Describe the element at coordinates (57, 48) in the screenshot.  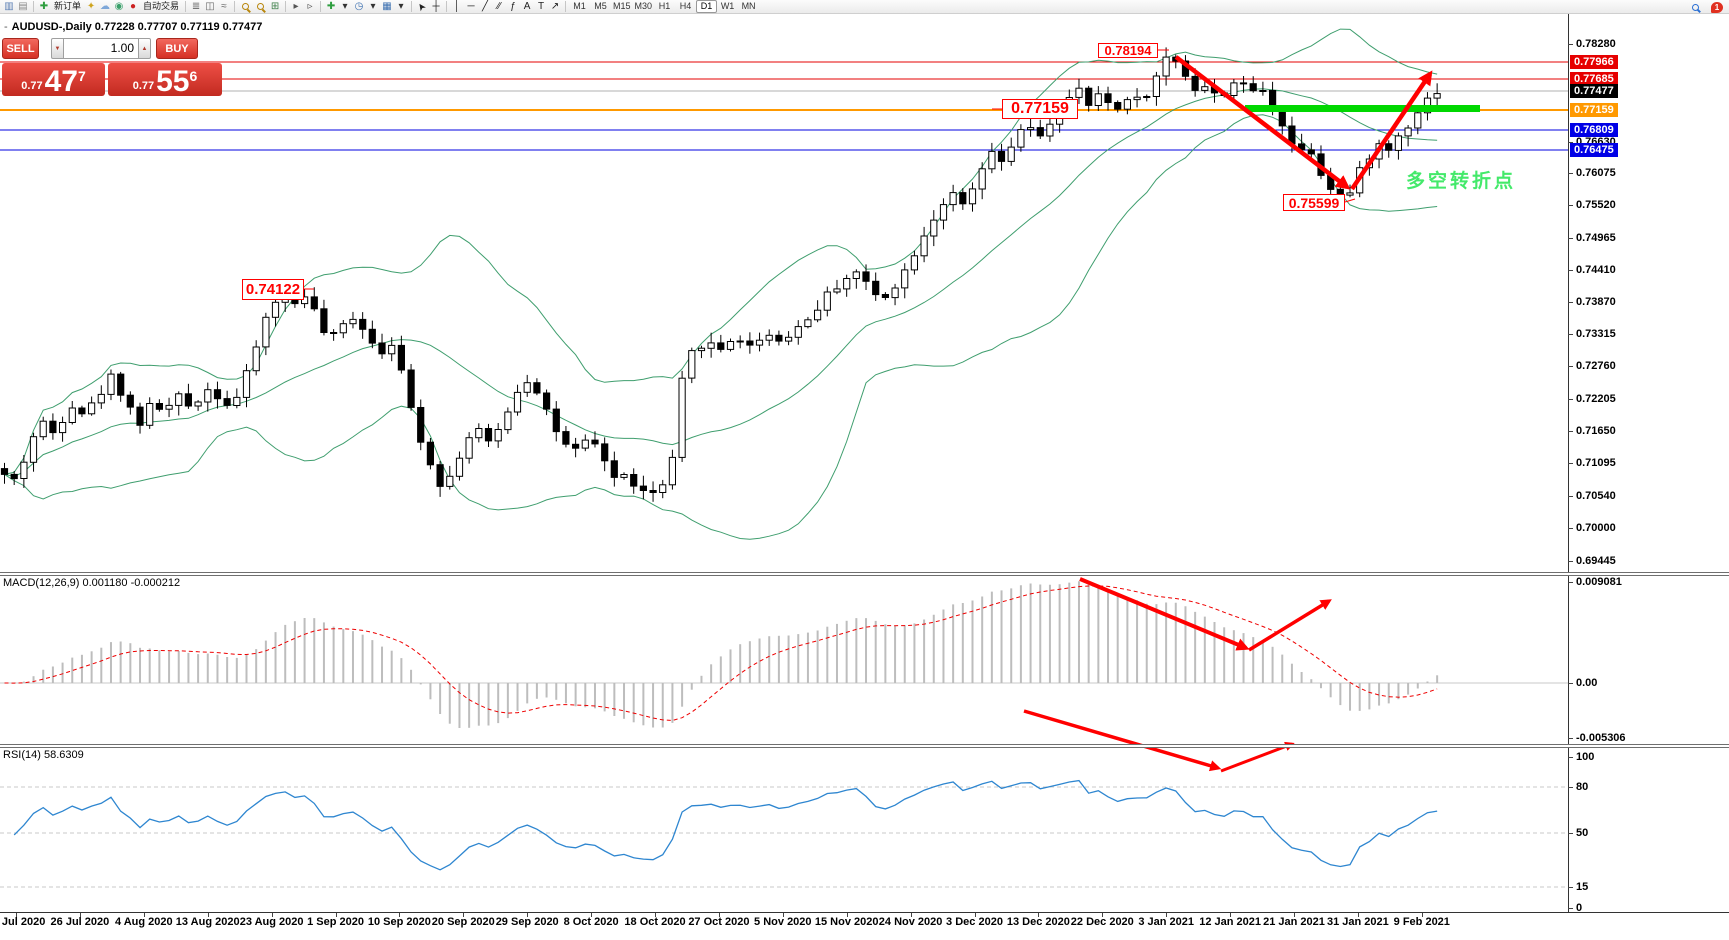
I see `volume-decrease-button: ▼` at that location.